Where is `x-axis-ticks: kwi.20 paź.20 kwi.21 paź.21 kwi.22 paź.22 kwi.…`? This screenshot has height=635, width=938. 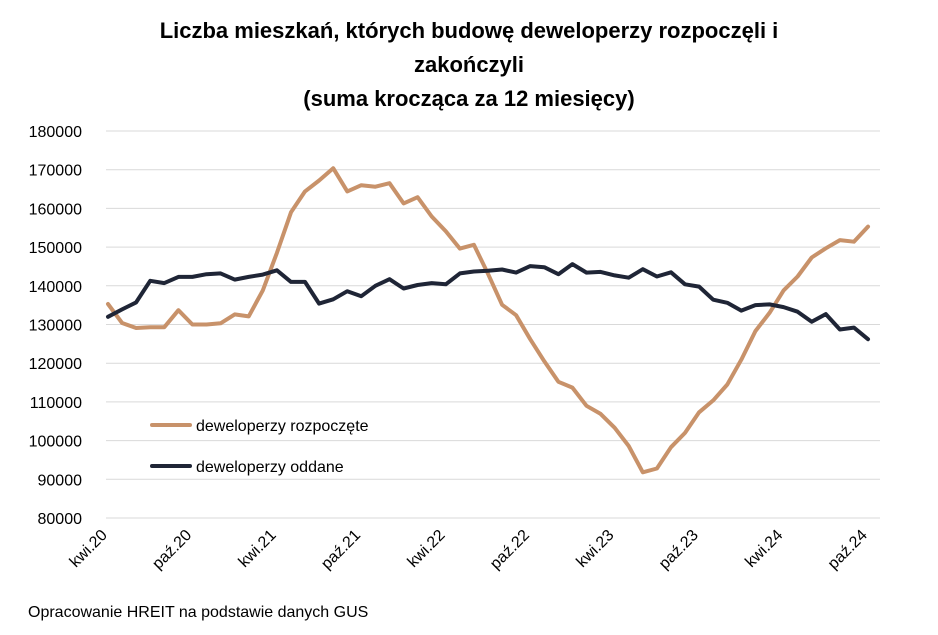 x-axis-ticks: kwi.20 paź.20 kwi.21 paź.21 kwi.22 paź.22 kwi.… is located at coordinates (469, 550).